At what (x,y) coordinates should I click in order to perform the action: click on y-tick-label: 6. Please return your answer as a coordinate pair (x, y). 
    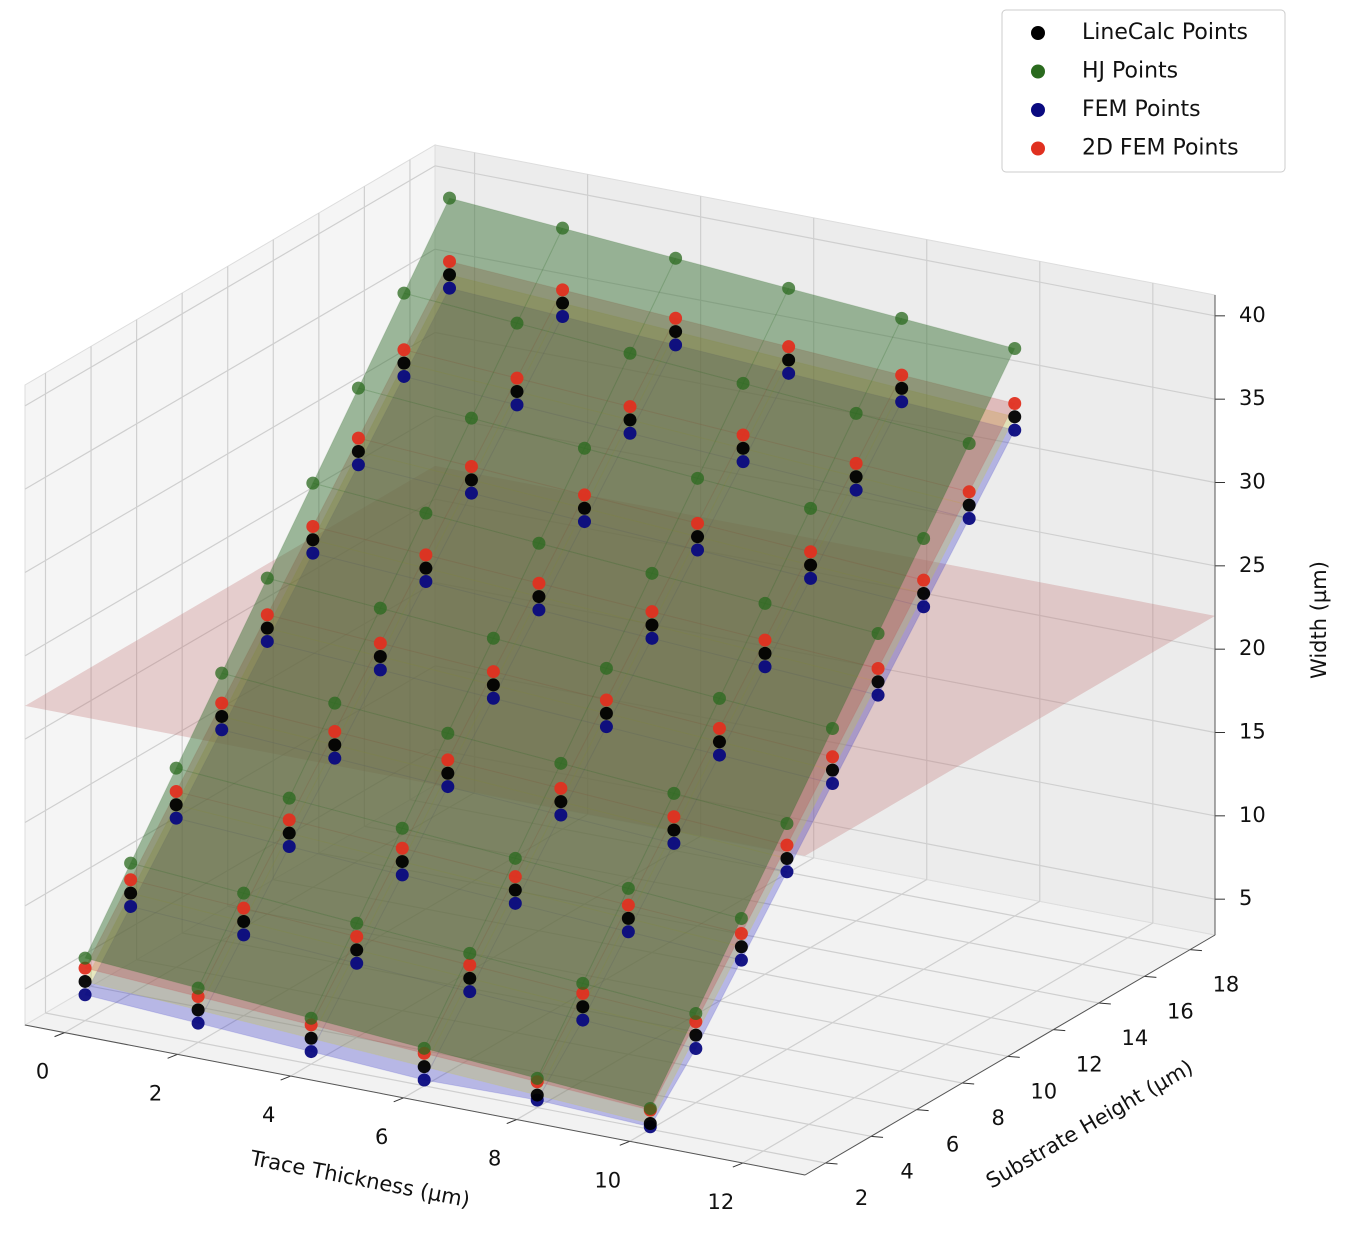
    Looking at the image, I should click on (952, 1145).